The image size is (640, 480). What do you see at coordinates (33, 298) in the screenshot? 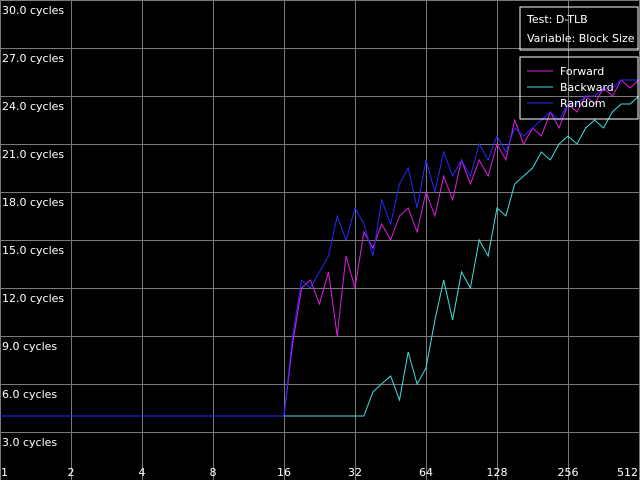
I see `y-tick-label: 12.0 cycles` at bounding box center [33, 298].